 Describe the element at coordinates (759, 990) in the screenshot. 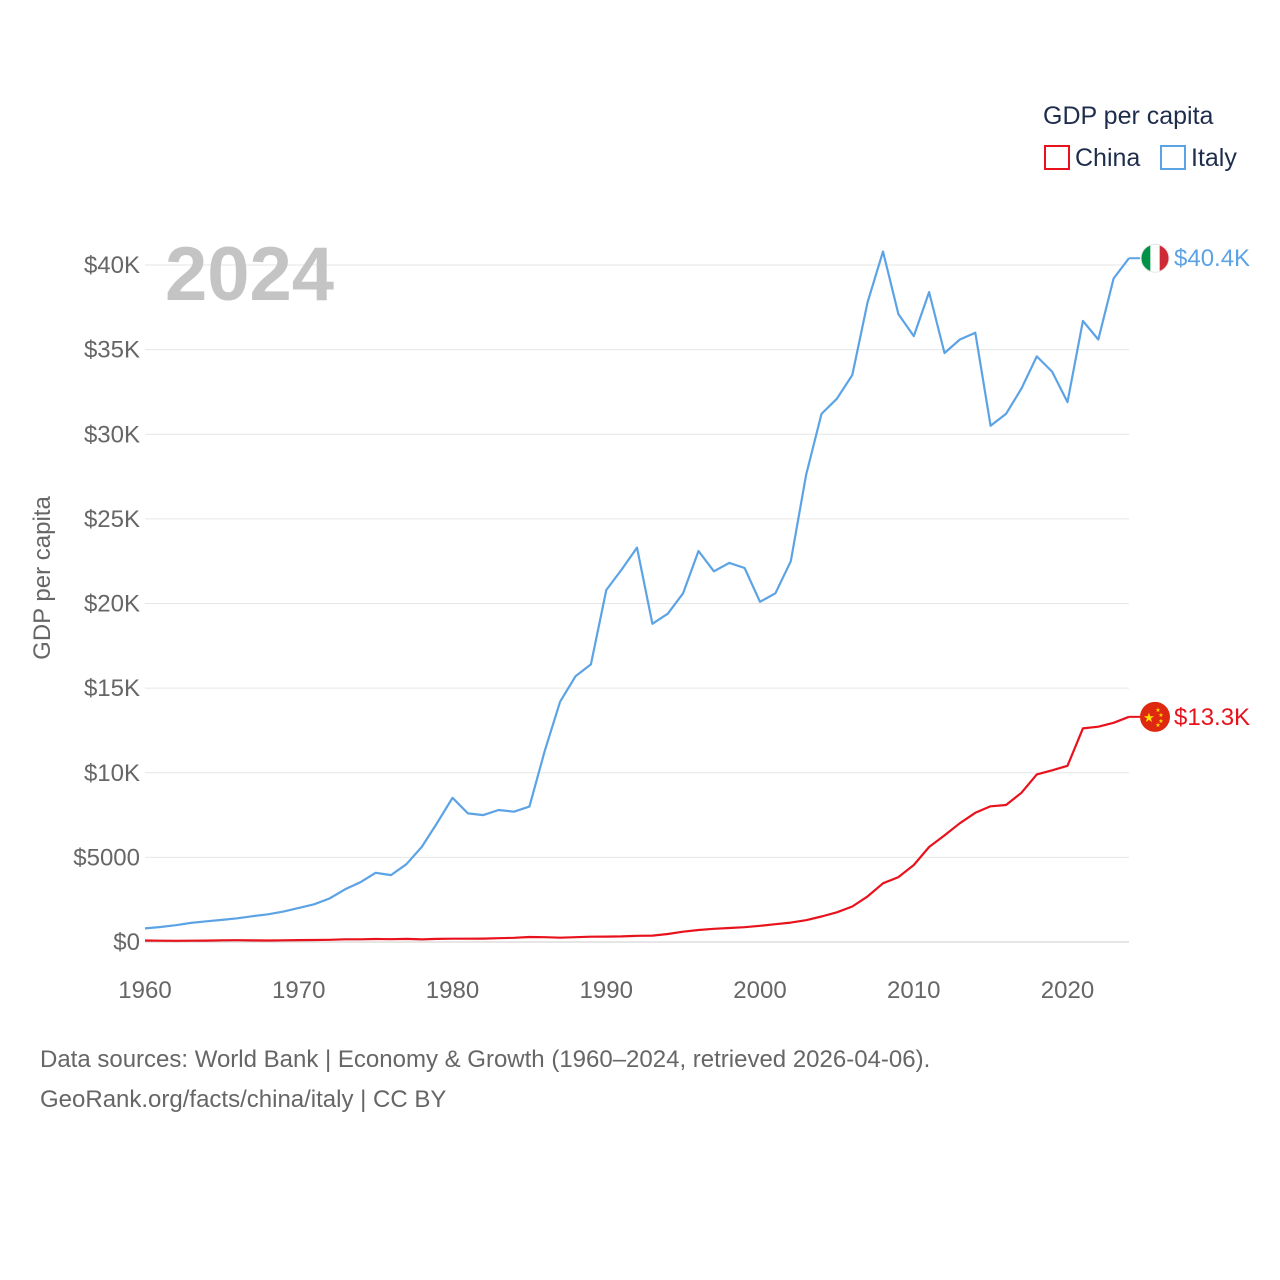

I see `x-tick-label: 2000` at that location.